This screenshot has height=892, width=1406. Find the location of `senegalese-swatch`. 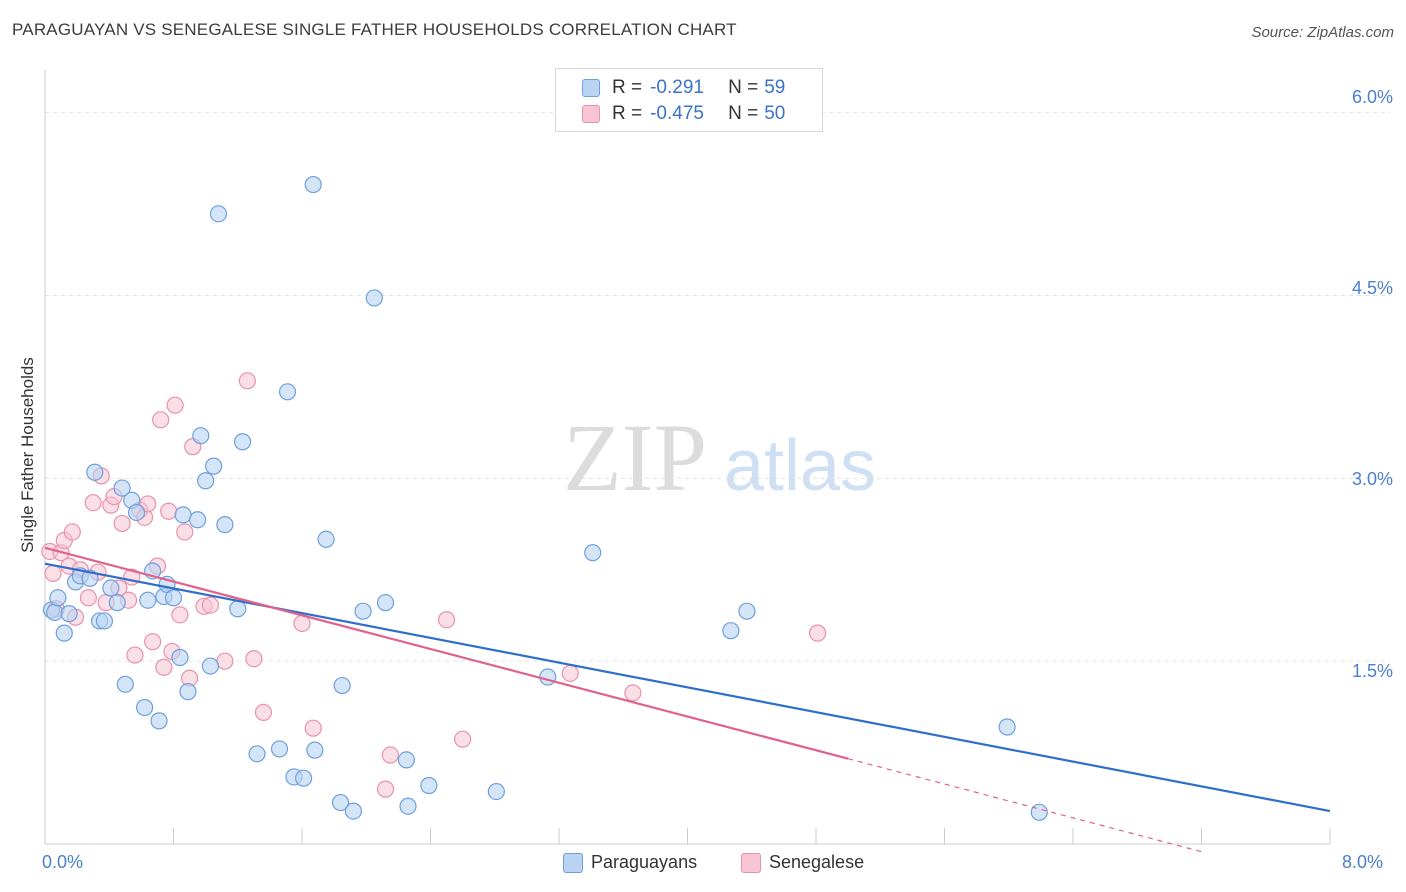

senegalese-swatch is located at coordinates (591, 114).